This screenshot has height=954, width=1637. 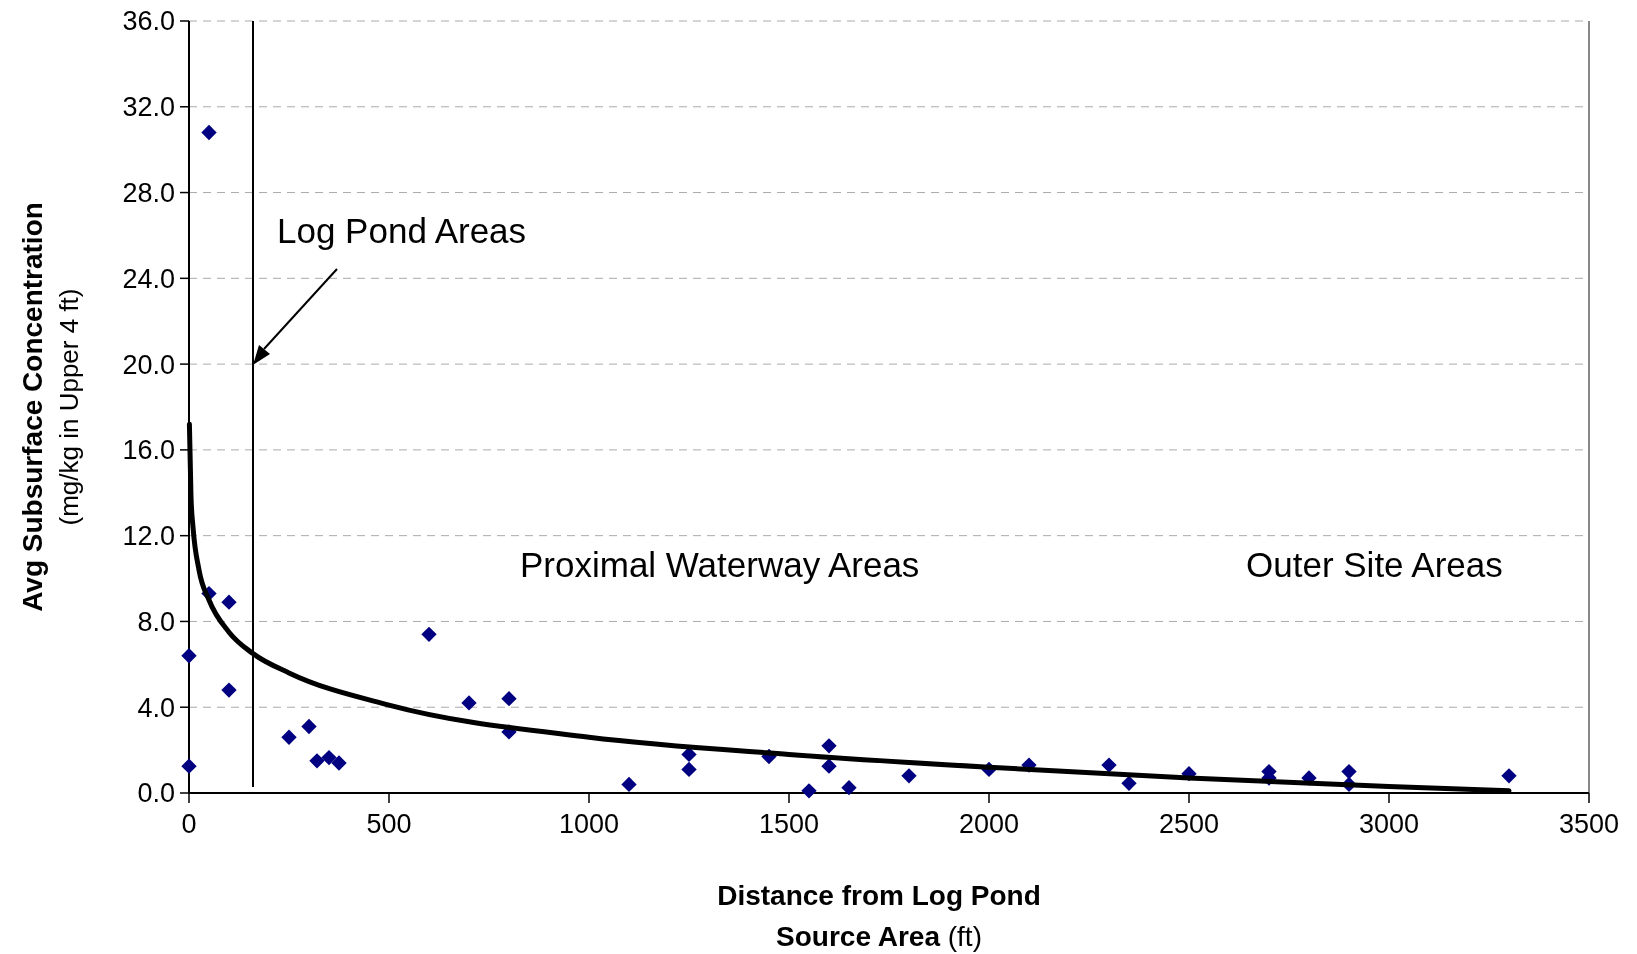 What do you see at coordinates (156, 707) in the screenshot?
I see `y-tick-label: 4.0` at bounding box center [156, 707].